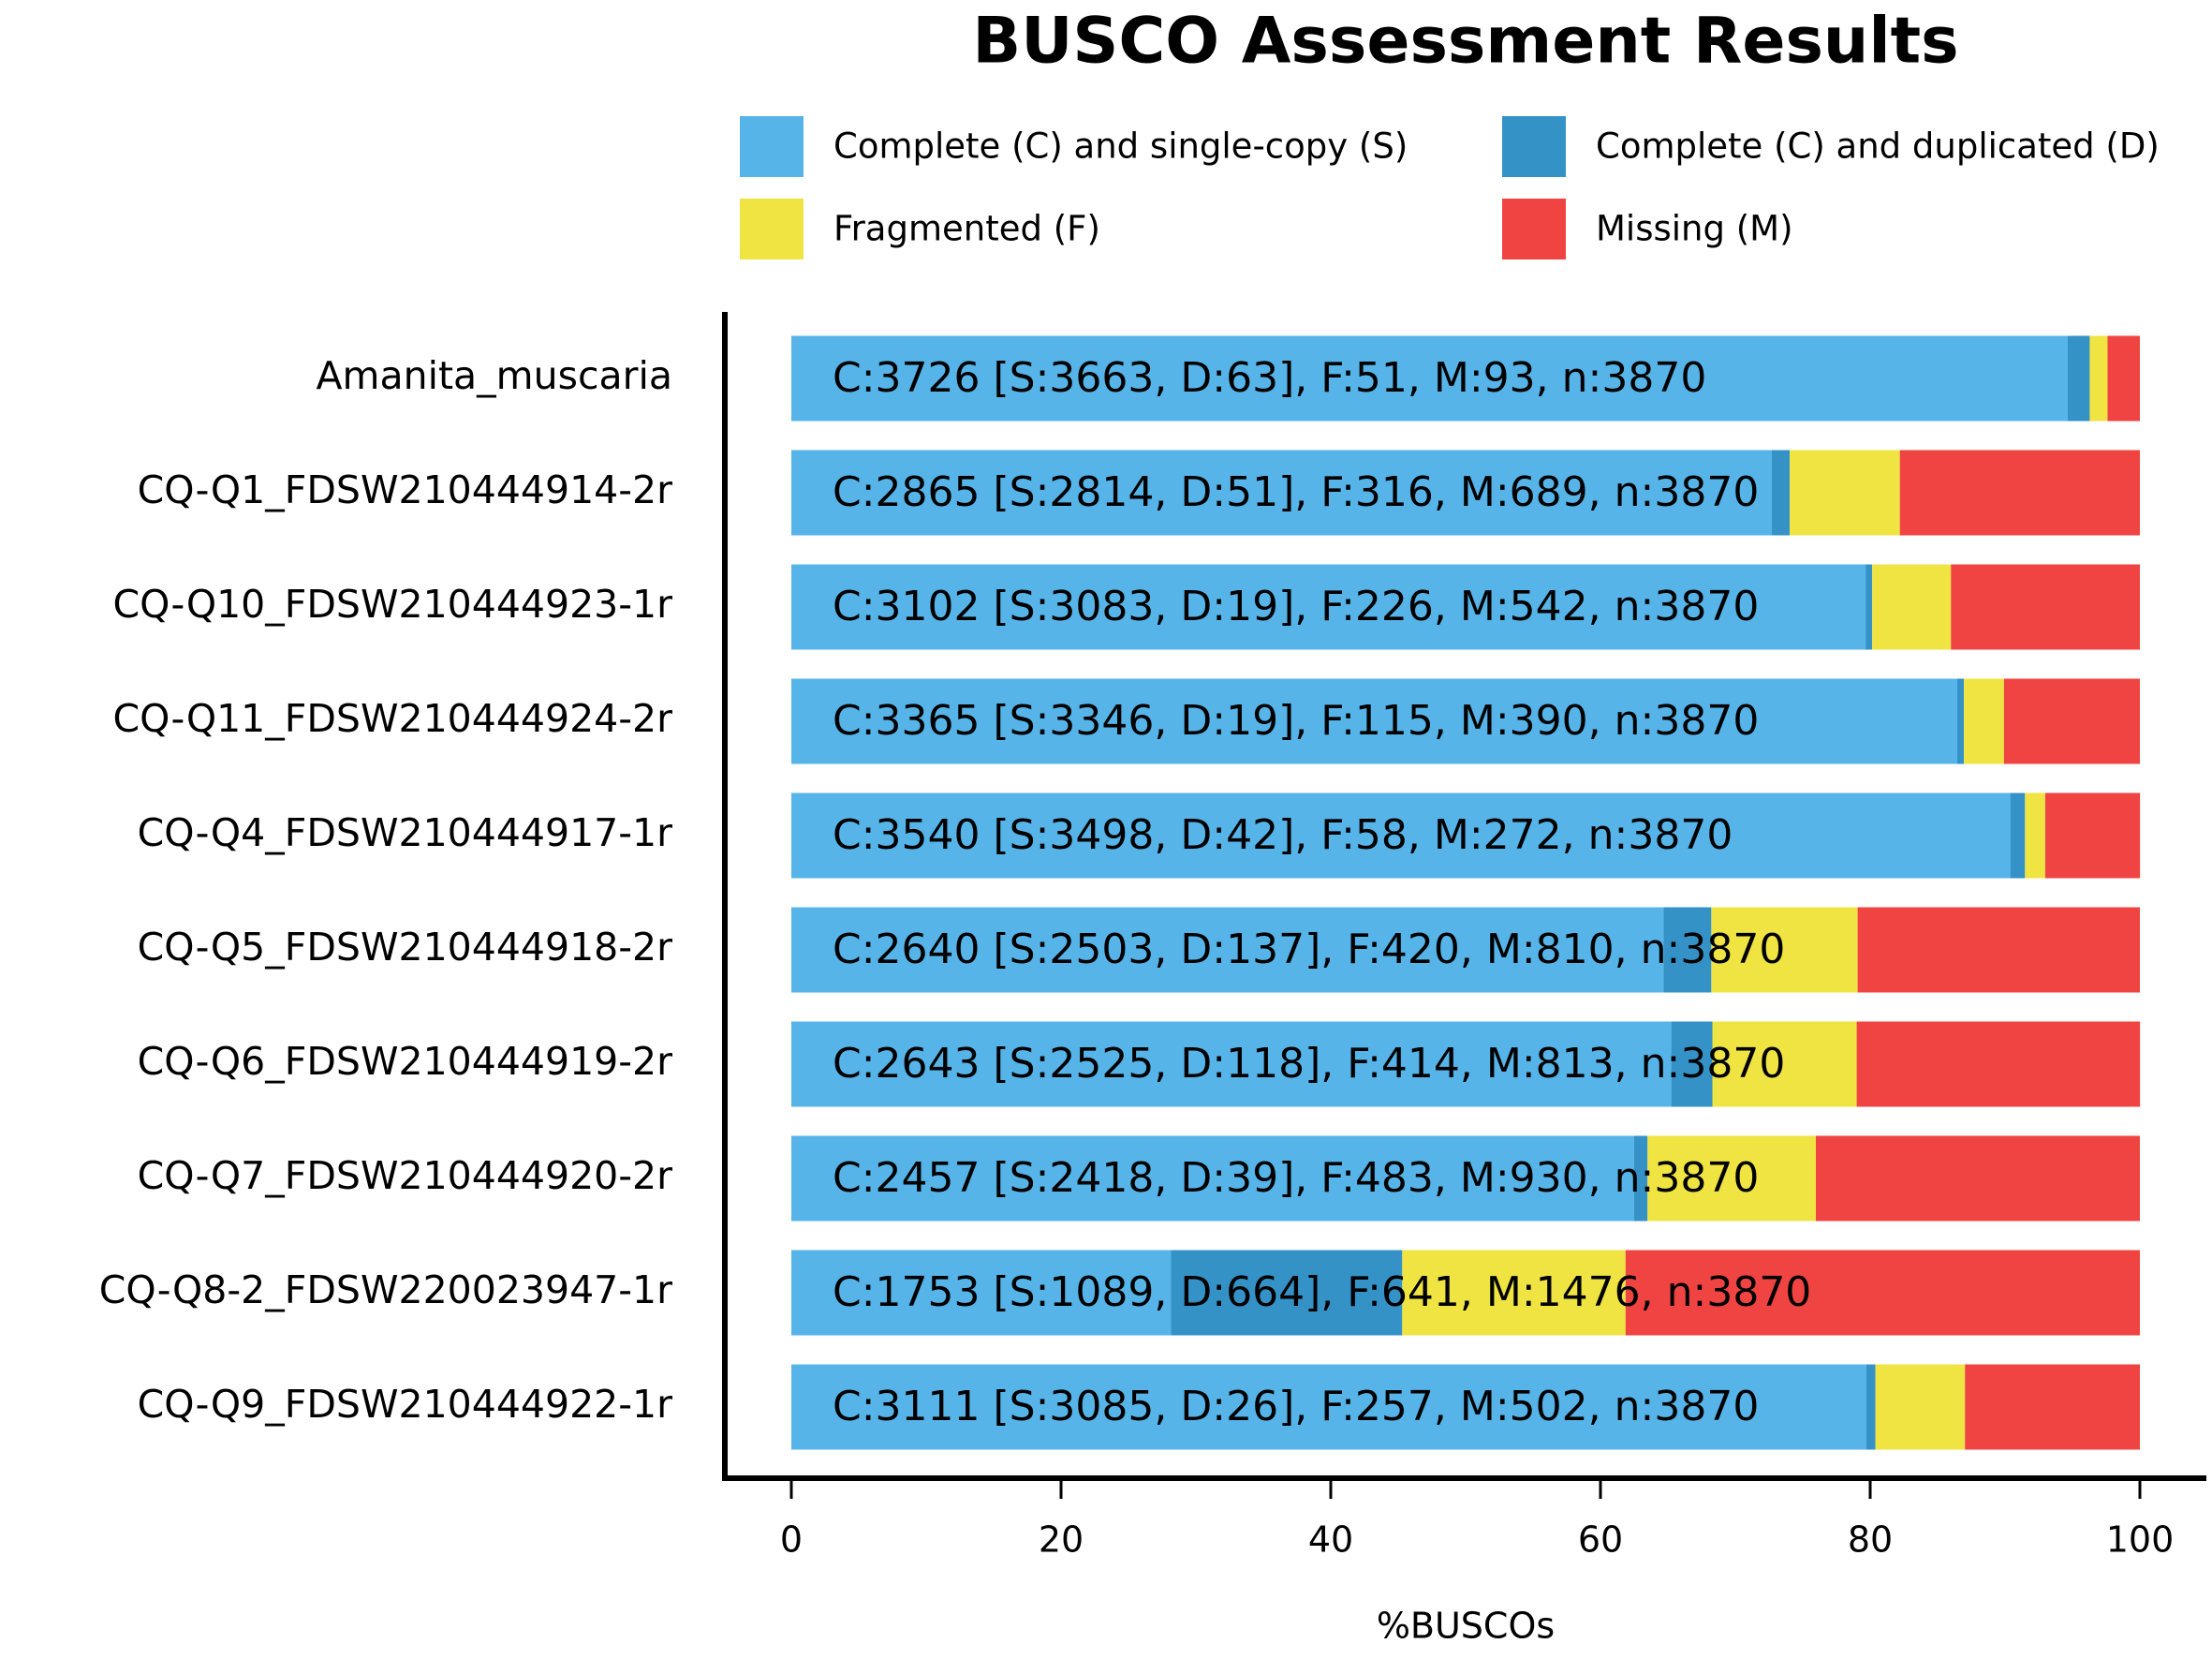 This screenshot has width=2212, height=1659. I want to click on y-tick-label: CQ-Q1_FDSW210444914-2r, so click(406, 490).